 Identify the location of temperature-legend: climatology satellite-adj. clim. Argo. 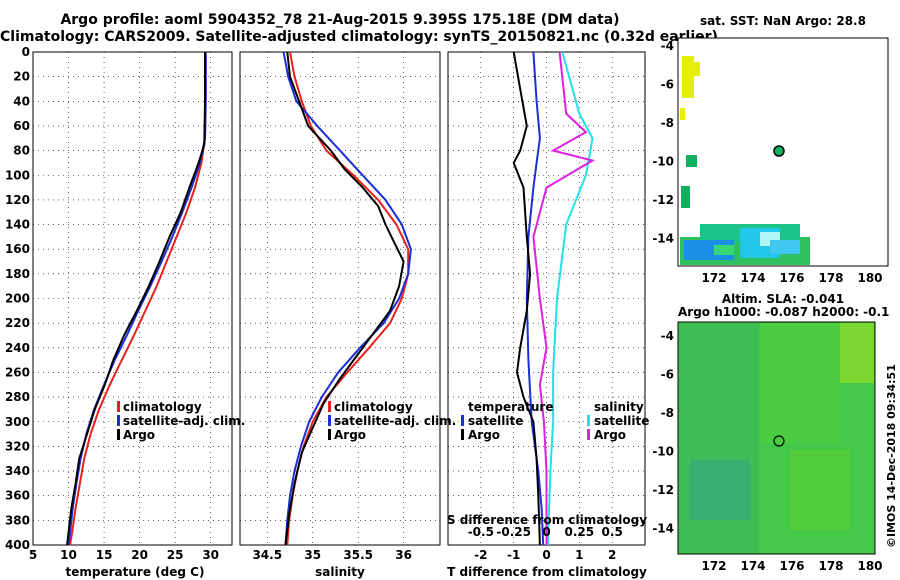
(181, 421).